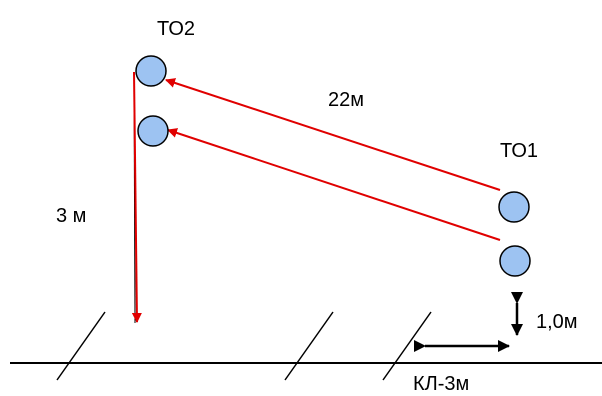 The image size is (602, 396). What do you see at coordinates (514, 207) in the screenshot?
I see `to1-node-upper` at bounding box center [514, 207].